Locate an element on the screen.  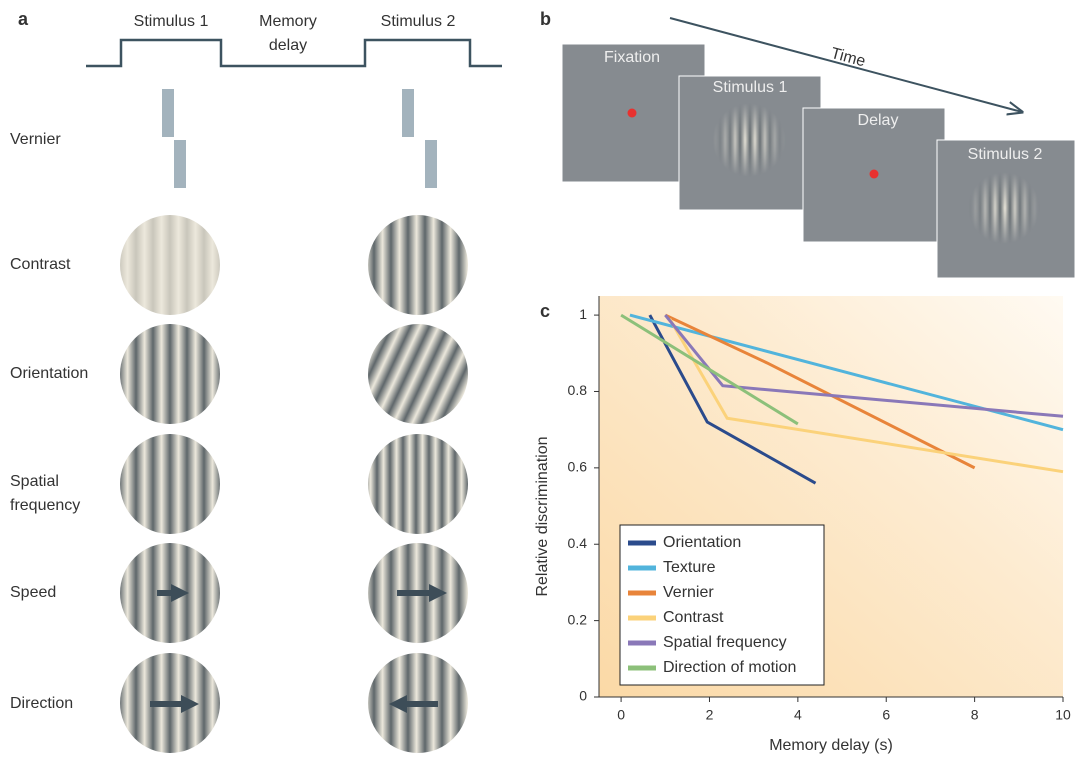
vernier-bars is located at coordinates (299, 138).